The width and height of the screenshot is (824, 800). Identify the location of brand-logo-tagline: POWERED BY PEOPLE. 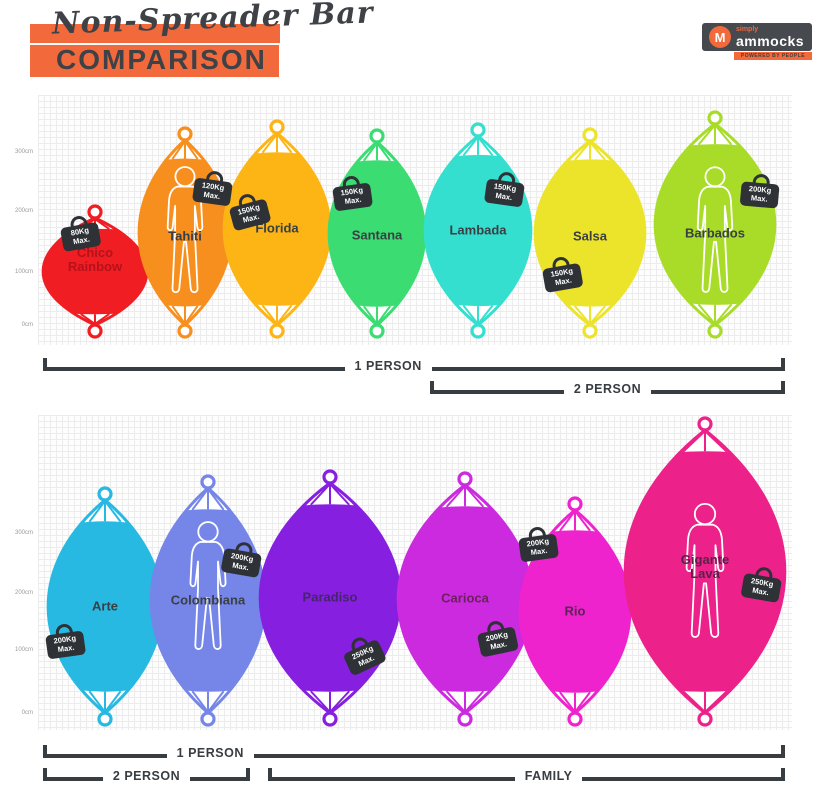
(773, 56).